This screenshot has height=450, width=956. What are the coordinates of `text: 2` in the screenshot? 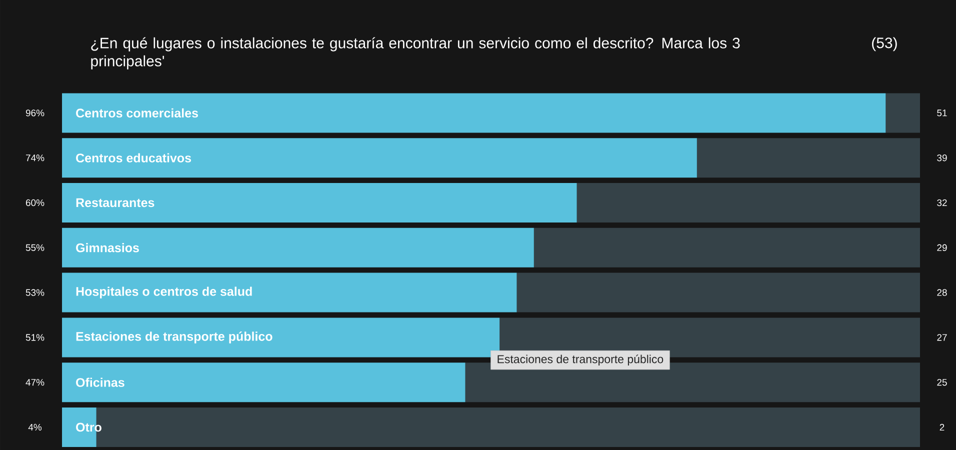 It's located at (942, 427).